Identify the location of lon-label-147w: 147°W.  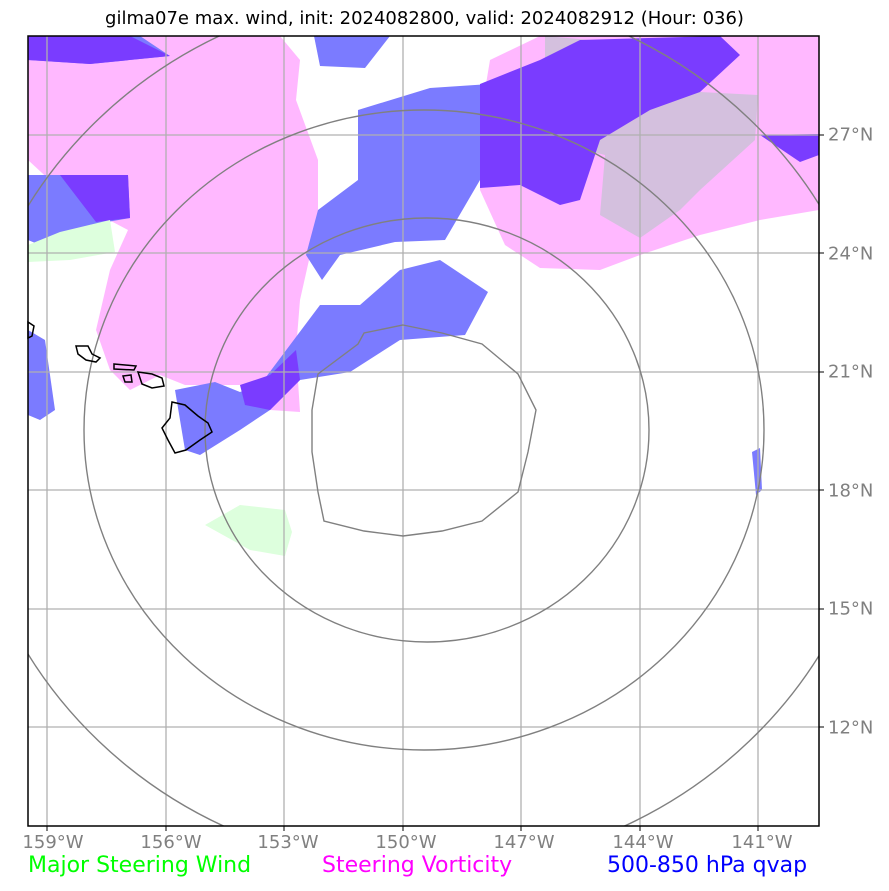
(524, 842).